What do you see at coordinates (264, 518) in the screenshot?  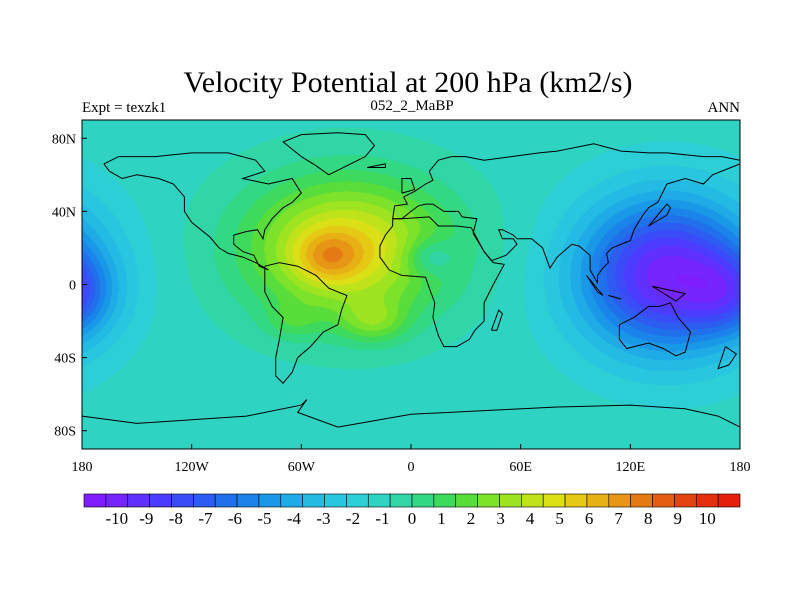 I see `colorbar-label: -5` at bounding box center [264, 518].